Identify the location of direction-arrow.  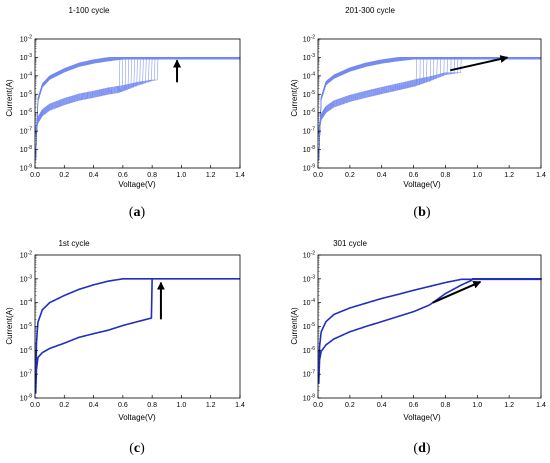
(479, 63).